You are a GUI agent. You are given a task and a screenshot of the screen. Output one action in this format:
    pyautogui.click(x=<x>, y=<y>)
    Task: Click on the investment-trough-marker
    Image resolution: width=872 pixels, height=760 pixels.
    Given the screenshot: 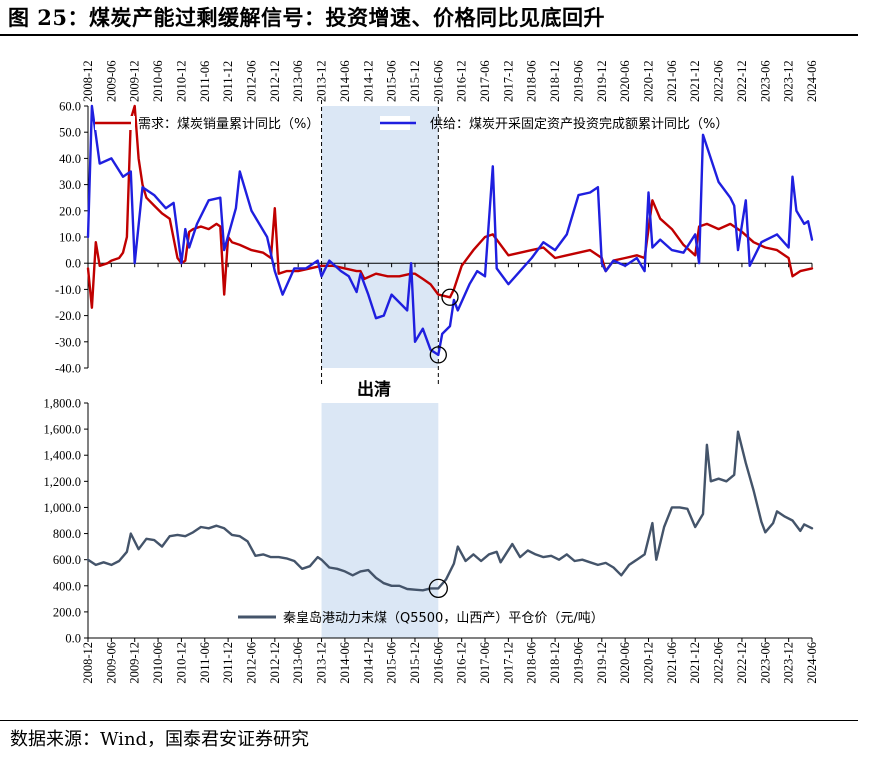 What is the action you would take?
    pyautogui.click(x=438, y=355)
    